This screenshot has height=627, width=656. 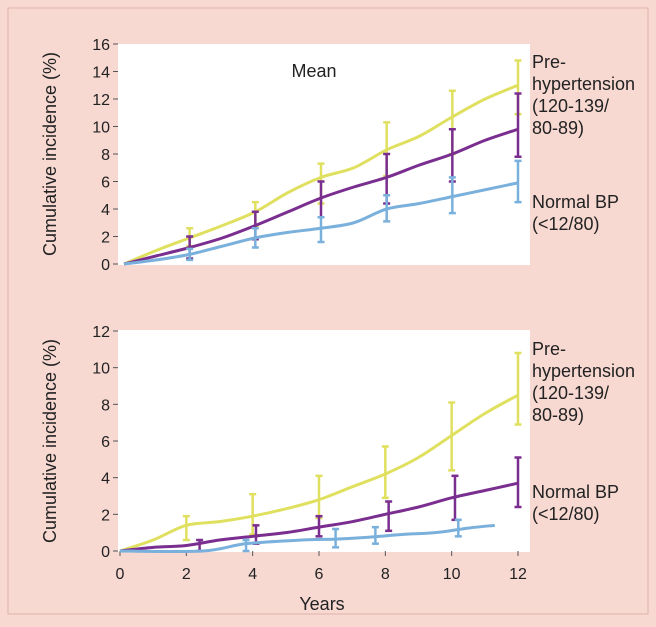 I want to click on x-tick-label: 10, so click(x=452, y=574).